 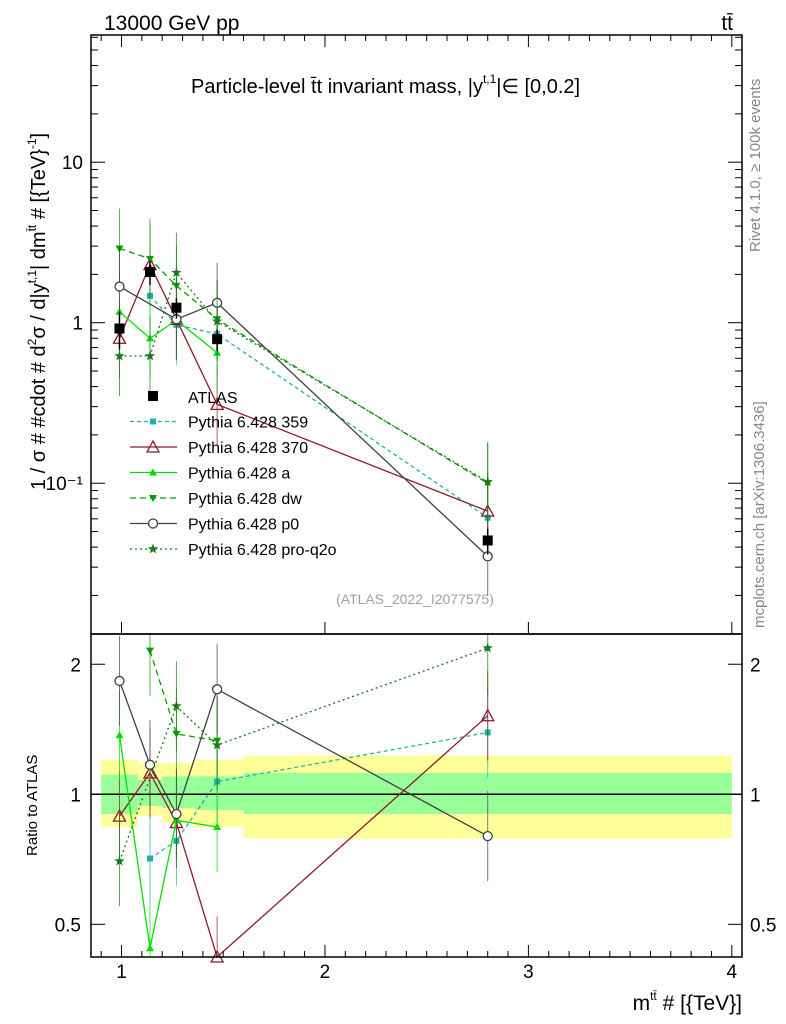 I want to click on legend-entry-2: Pythia 6.428 a, so click(x=210, y=474).